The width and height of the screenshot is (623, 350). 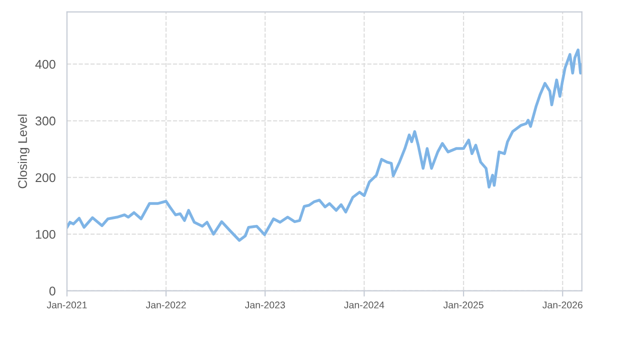 I want to click on x-tick-label: Jan-2026, so click(x=562, y=305).